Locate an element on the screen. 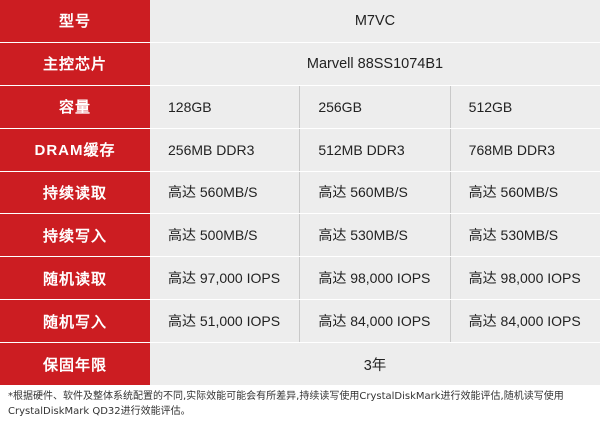 This screenshot has width=600, height=426. warranty-value: 3年 is located at coordinates (375, 364).